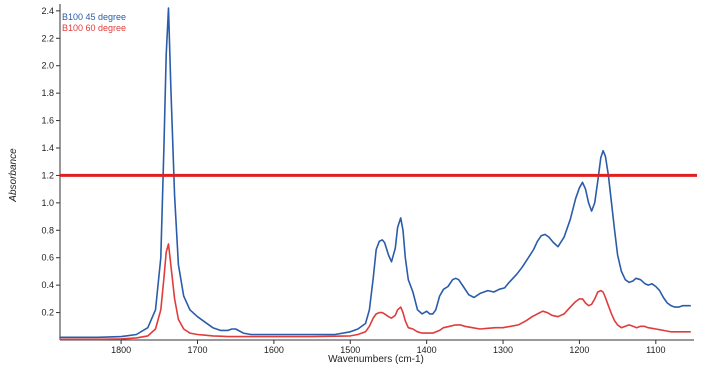 The image size is (701, 366). I want to click on x-tick-label: 1300, so click(503, 350).